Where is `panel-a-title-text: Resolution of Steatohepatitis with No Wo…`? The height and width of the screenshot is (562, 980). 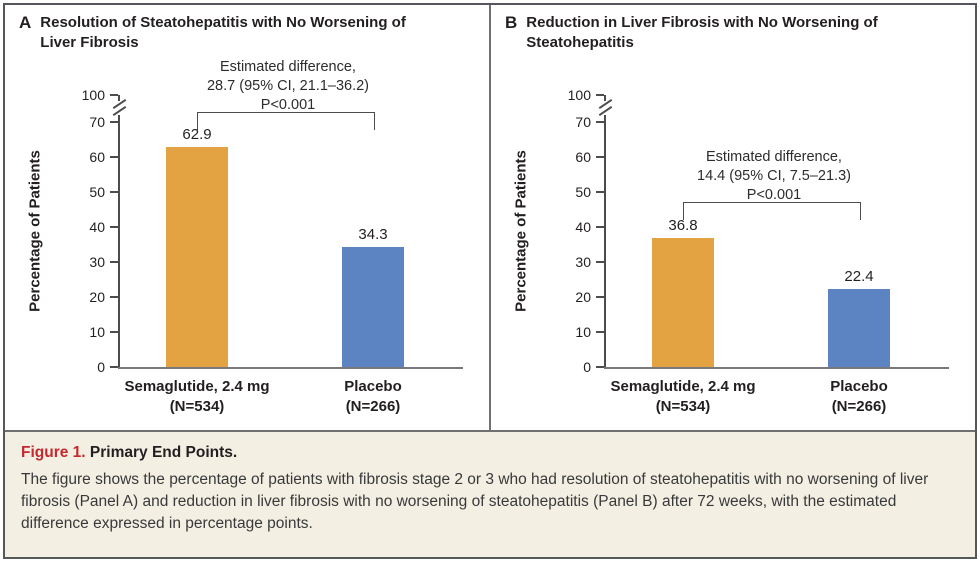 panel-a-title-text: Resolution of Steatohepatitis with No Wo… is located at coordinates (223, 32).